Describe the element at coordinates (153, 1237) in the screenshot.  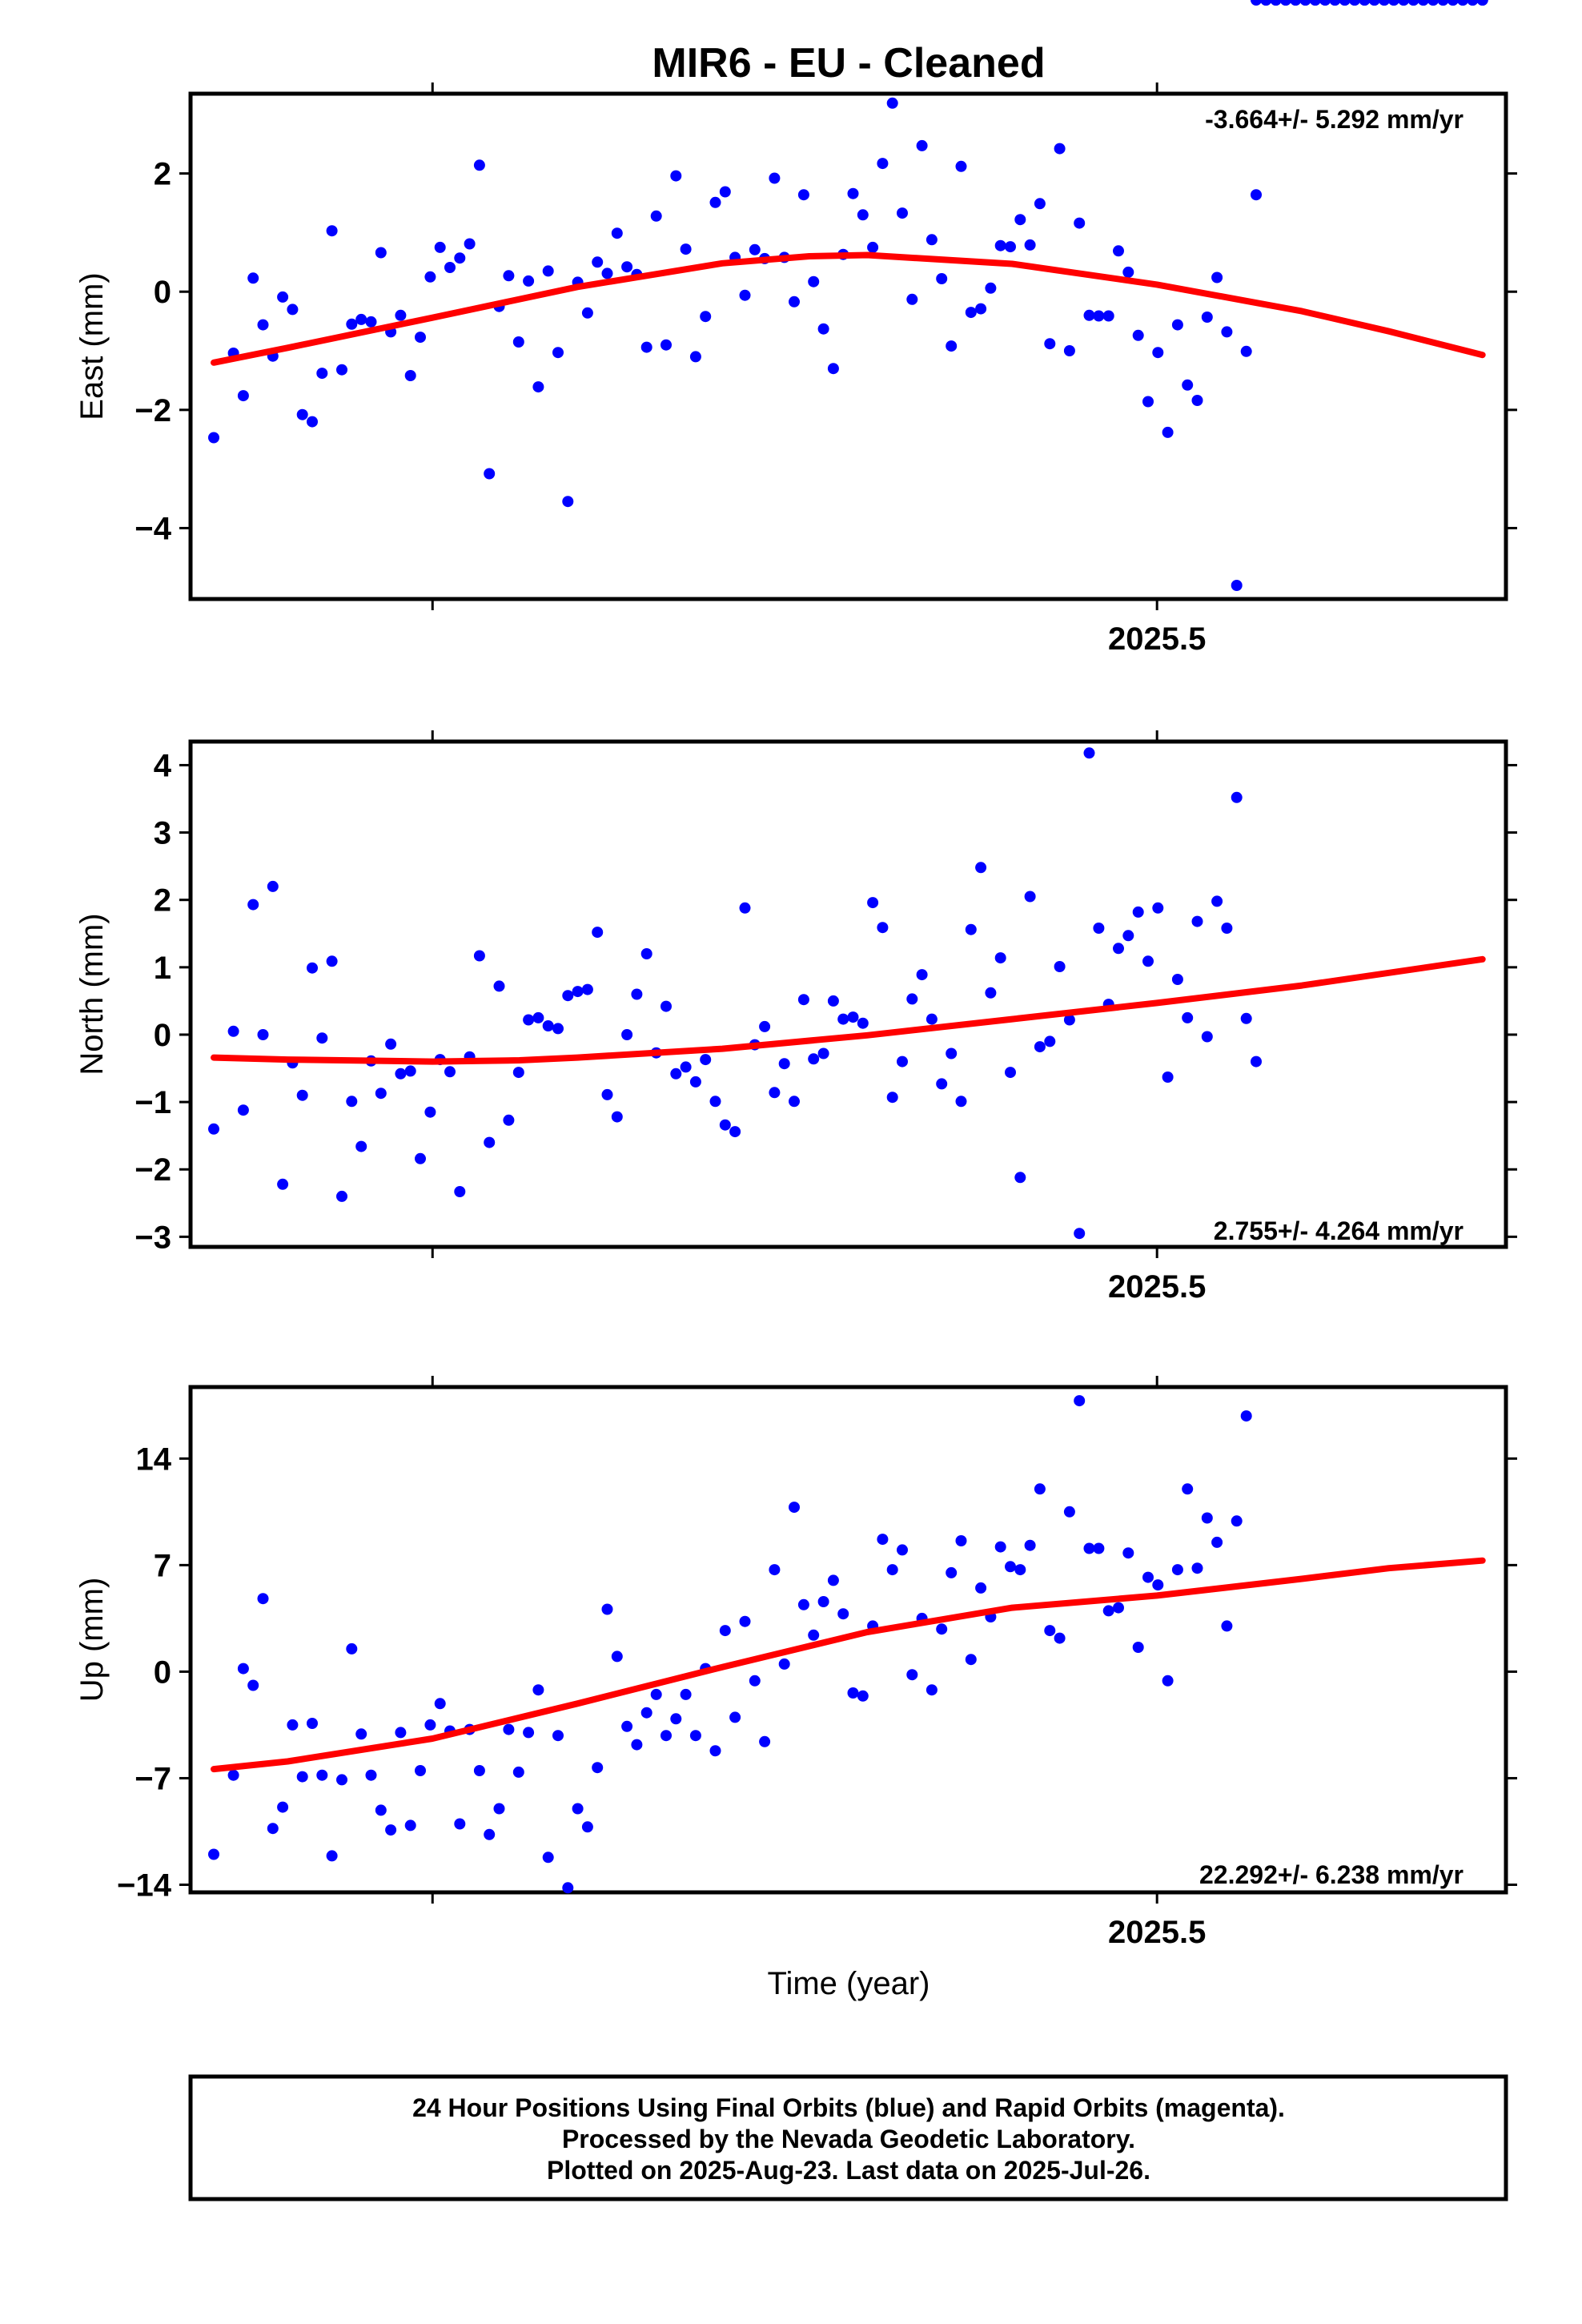
I see `north-y-tick-label: −3` at that location.